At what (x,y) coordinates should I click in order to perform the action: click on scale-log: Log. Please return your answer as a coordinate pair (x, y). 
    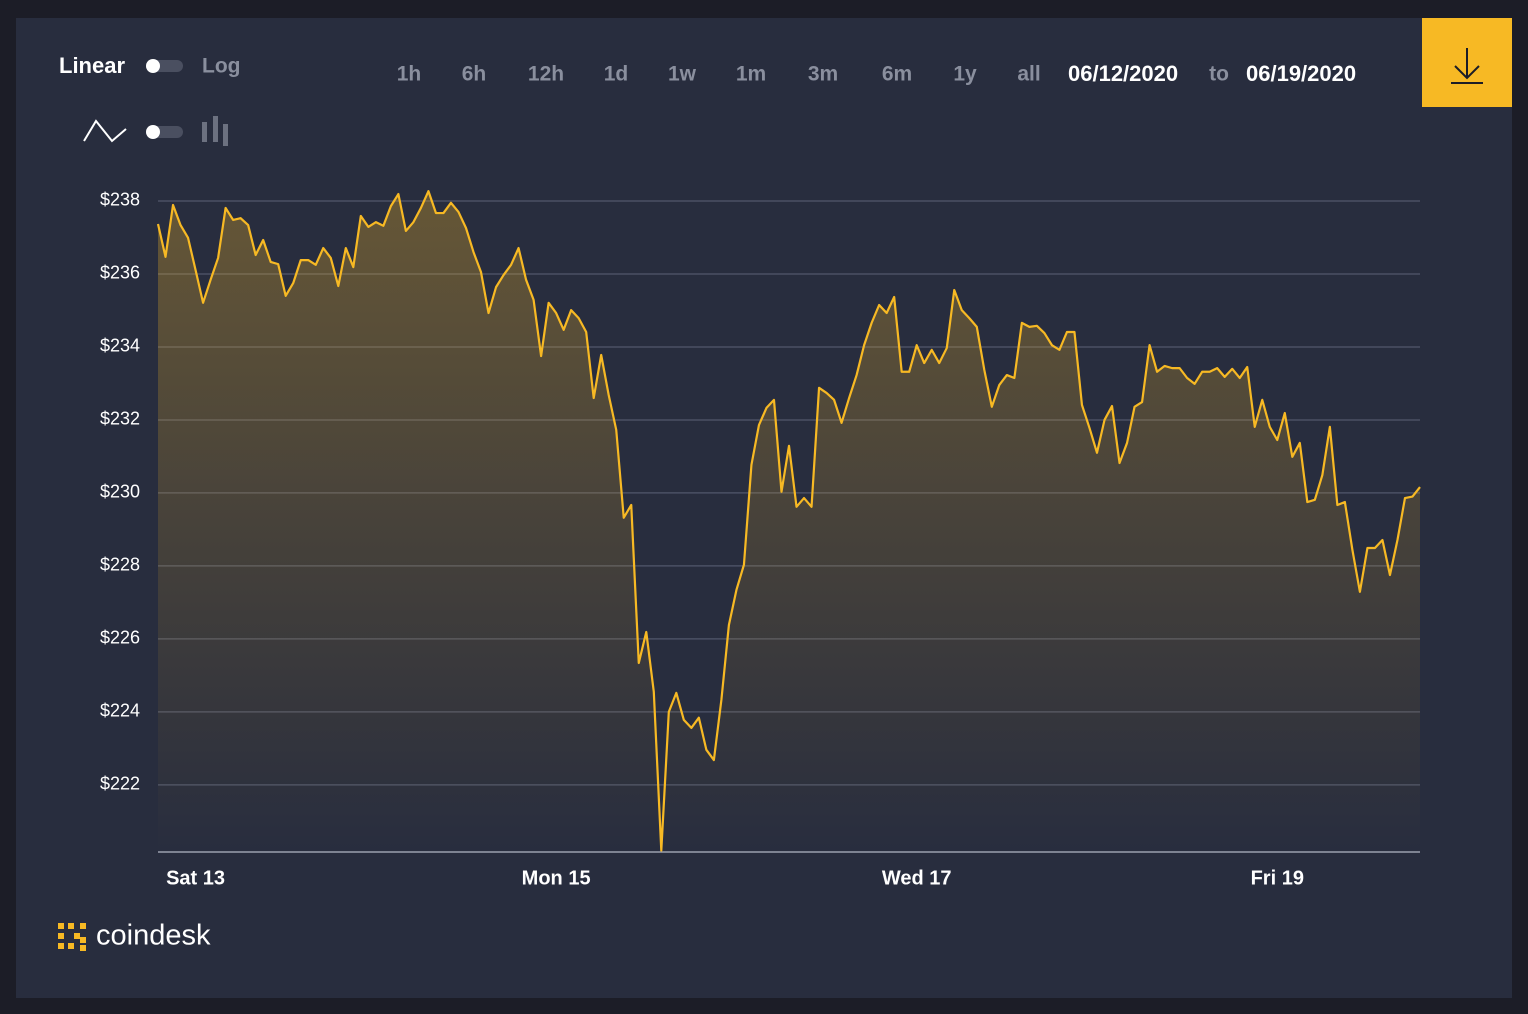
    Looking at the image, I should click on (221, 66).